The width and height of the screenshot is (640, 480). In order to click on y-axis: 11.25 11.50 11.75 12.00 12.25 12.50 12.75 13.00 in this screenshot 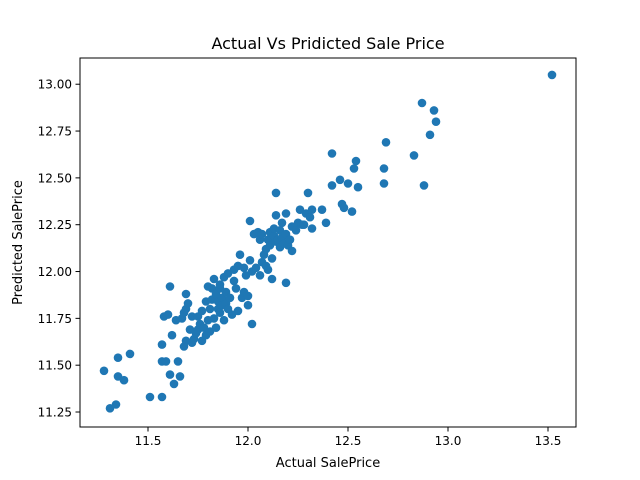, I will do `click(59, 249)`.